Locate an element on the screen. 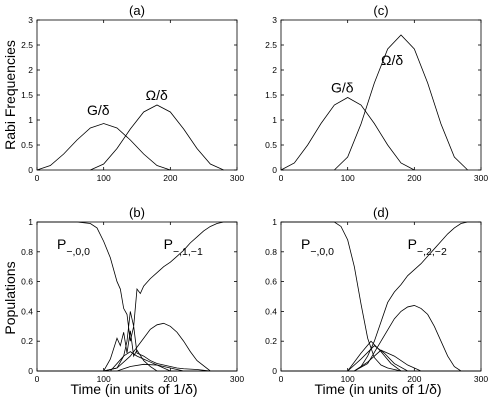 The width and height of the screenshot is (491, 404). annotation-d-1: P−,2,−2 is located at coordinates (427, 247).